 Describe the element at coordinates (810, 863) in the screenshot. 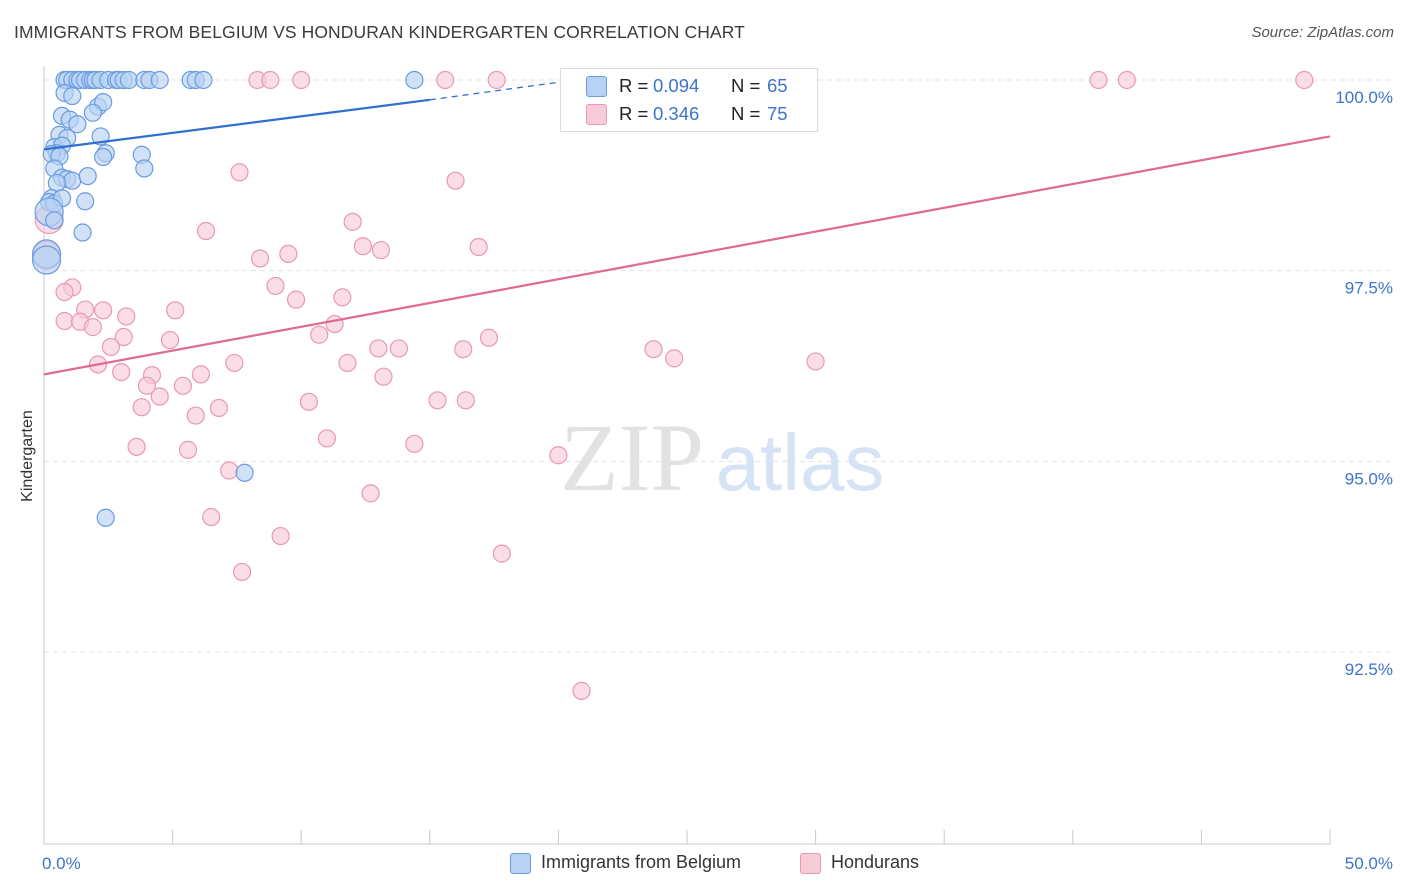

I see `legend-swatch-hondurans` at that location.